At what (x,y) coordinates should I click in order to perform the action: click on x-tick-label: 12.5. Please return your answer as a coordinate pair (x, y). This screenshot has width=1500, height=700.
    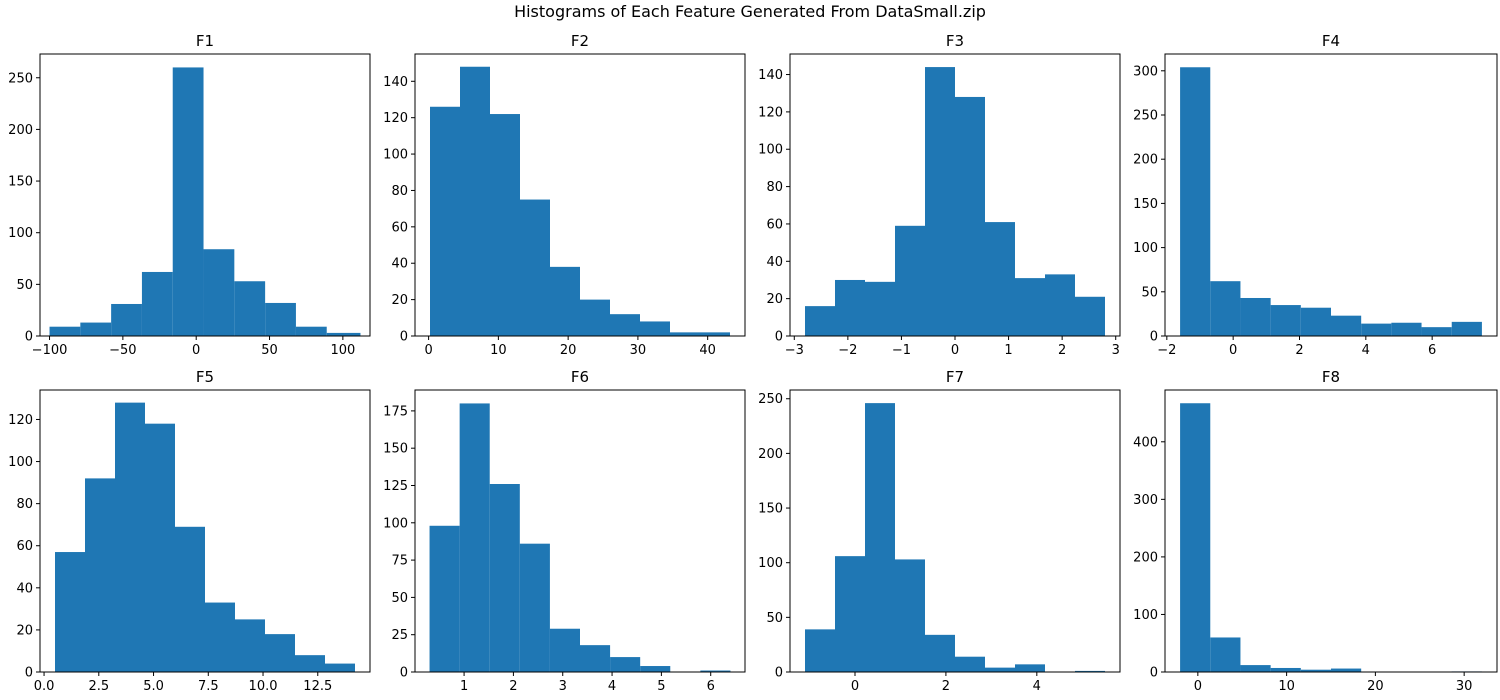
    Looking at the image, I should click on (317, 686).